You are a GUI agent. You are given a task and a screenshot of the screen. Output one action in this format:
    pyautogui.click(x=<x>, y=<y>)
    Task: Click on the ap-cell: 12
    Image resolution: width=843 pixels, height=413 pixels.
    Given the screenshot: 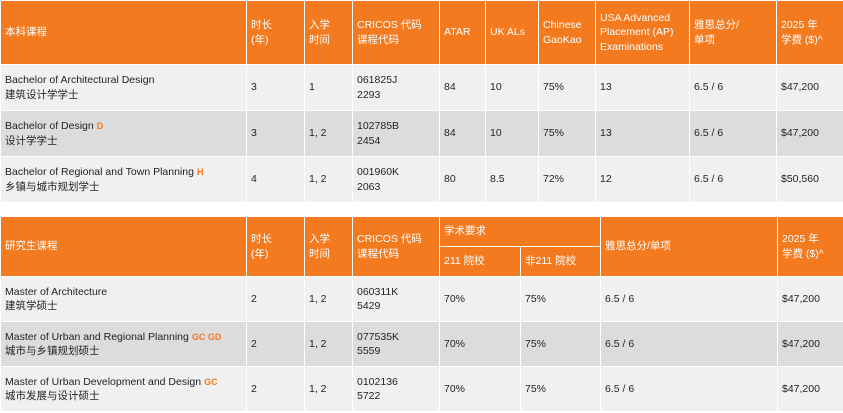 What is the action you would take?
    pyautogui.click(x=642, y=179)
    